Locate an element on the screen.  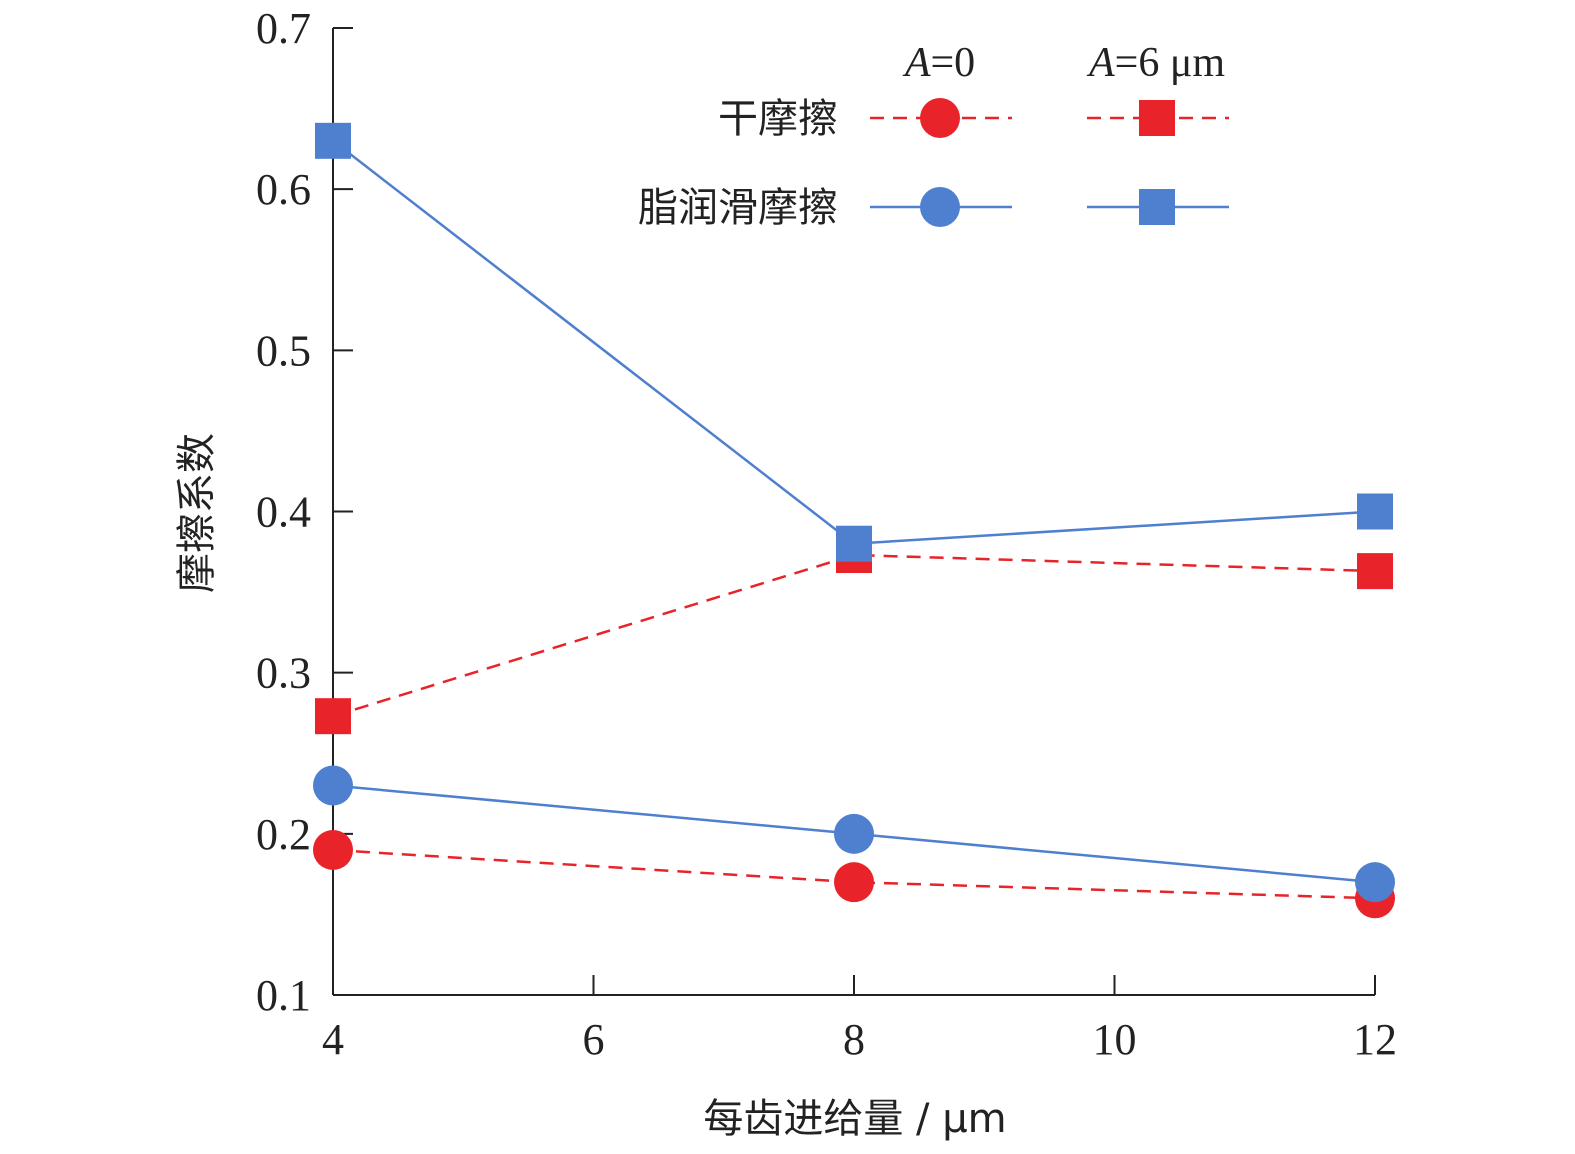
legend-row-label: 脂润滑摩擦 is located at coordinates (738, 208).